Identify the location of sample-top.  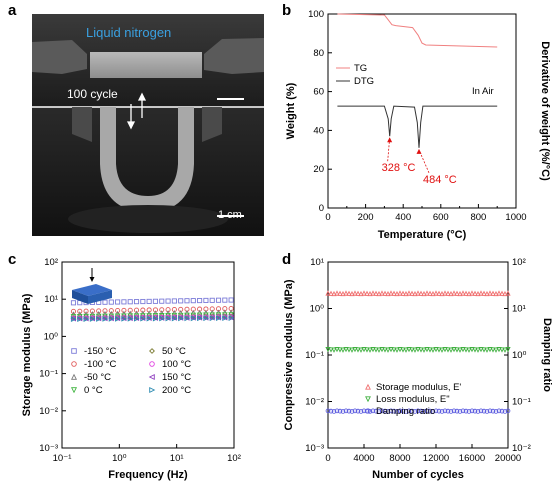
(92, 290).